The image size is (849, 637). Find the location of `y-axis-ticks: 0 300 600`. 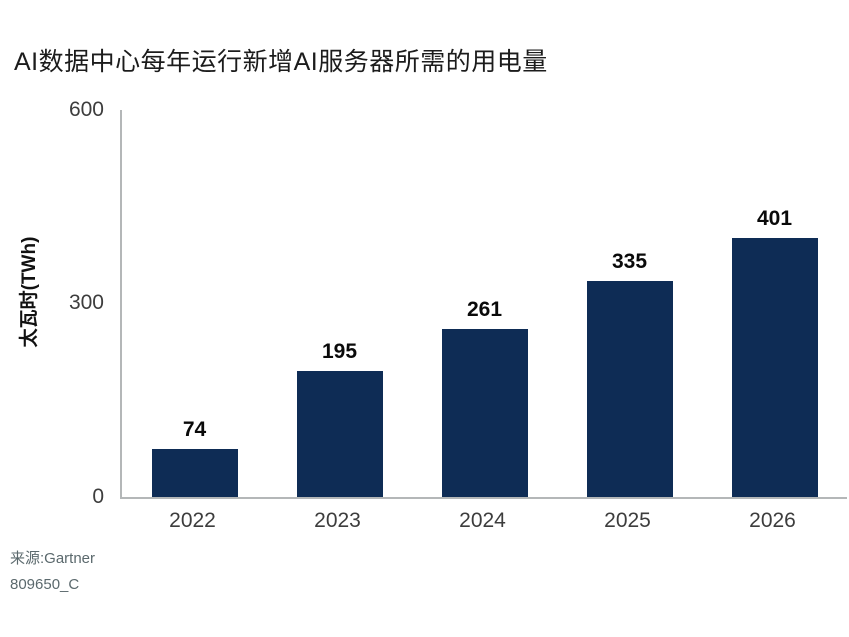

y-axis-ticks: 0 300 600 is located at coordinates (52, 303).